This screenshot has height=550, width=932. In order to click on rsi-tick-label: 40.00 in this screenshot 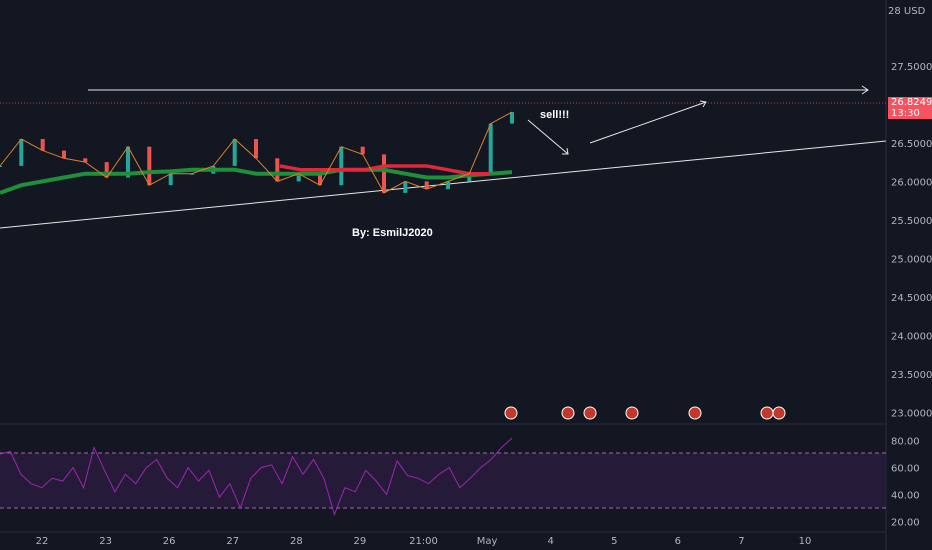, I will do `click(905, 495)`.